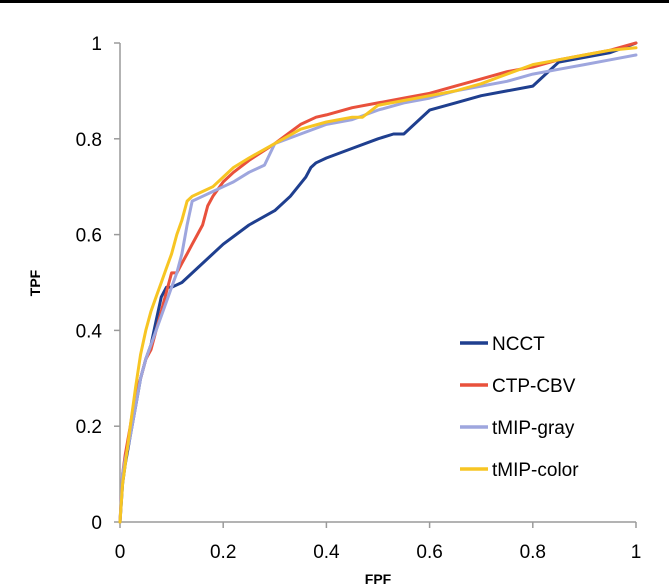 The image size is (669, 587). What do you see at coordinates (223, 552) in the screenshot?
I see `x-tick-label: 0.2` at bounding box center [223, 552].